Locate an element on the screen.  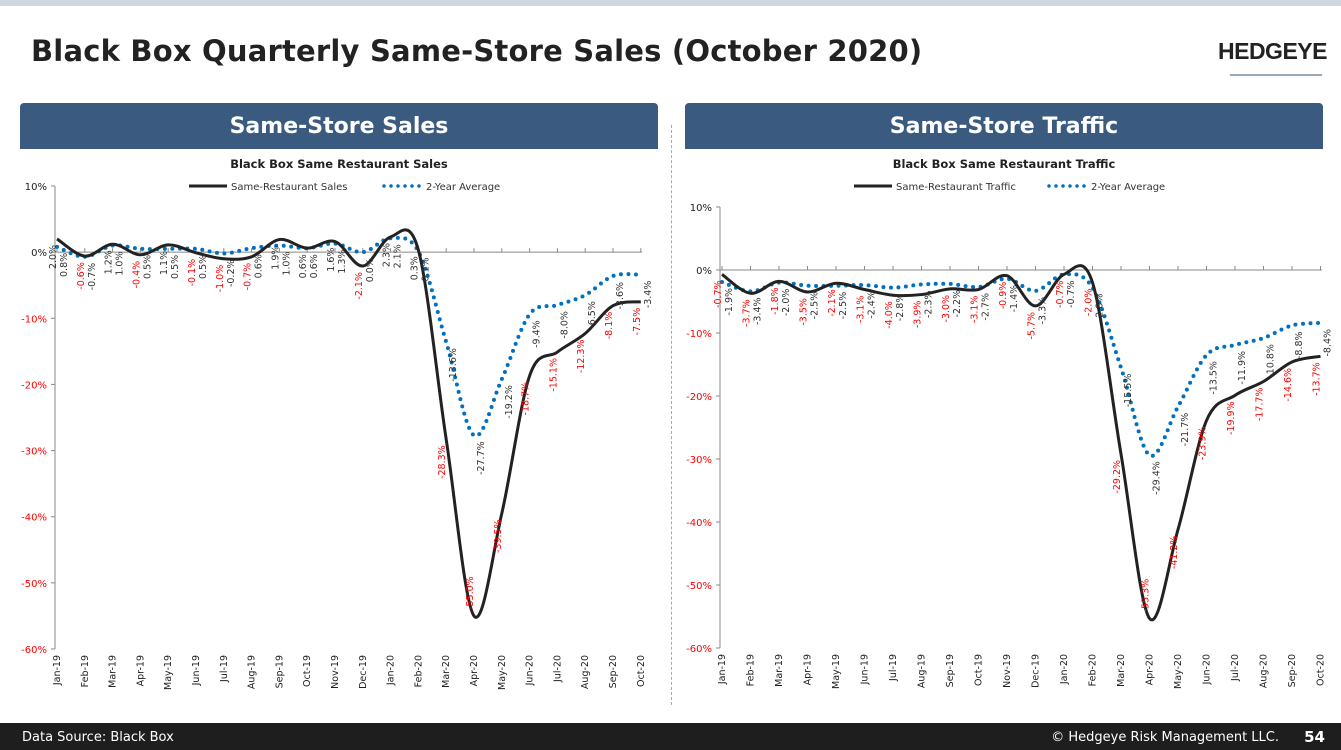
avg-data-label: -21.7% is located at coordinates (1185, 430).